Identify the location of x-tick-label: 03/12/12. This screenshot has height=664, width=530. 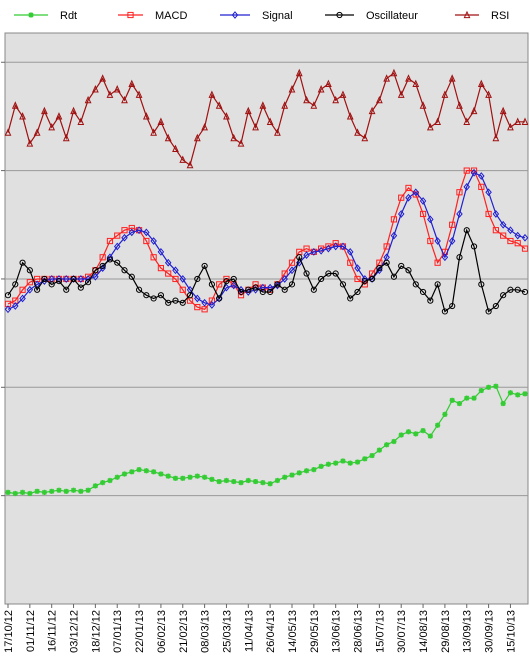
(75, 631).